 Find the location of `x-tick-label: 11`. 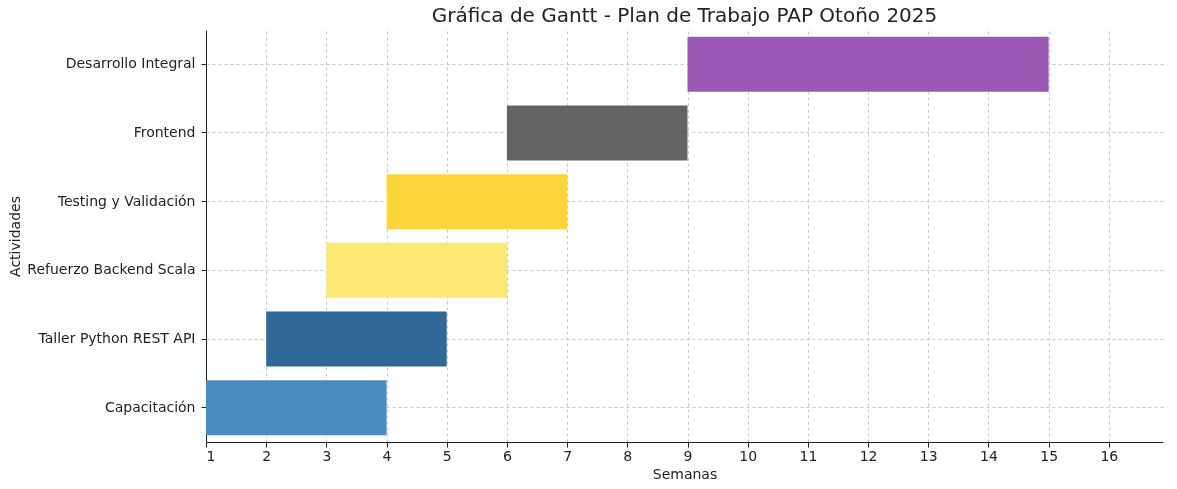

x-tick-label: 11 is located at coordinates (808, 455).